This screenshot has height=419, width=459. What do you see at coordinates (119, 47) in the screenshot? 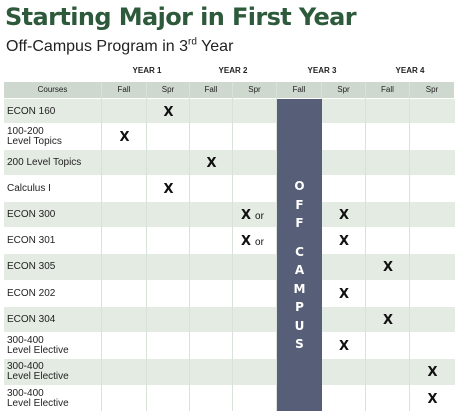
I see `page-subtitle: Off-Campus Program in 3rd Year` at bounding box center [119, 47].